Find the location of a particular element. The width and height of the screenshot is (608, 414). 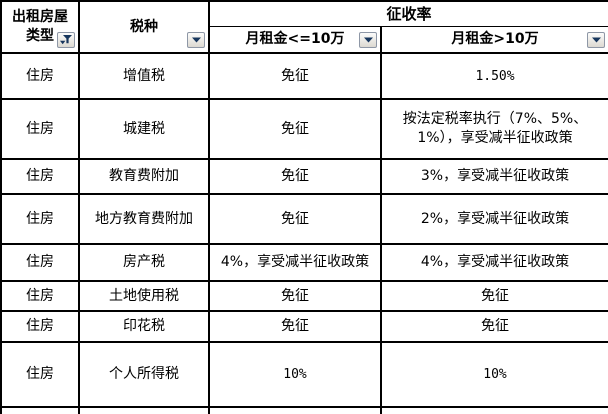

cell-text: 3%，享受减半征收政策 is located at coordinates (495, 176).